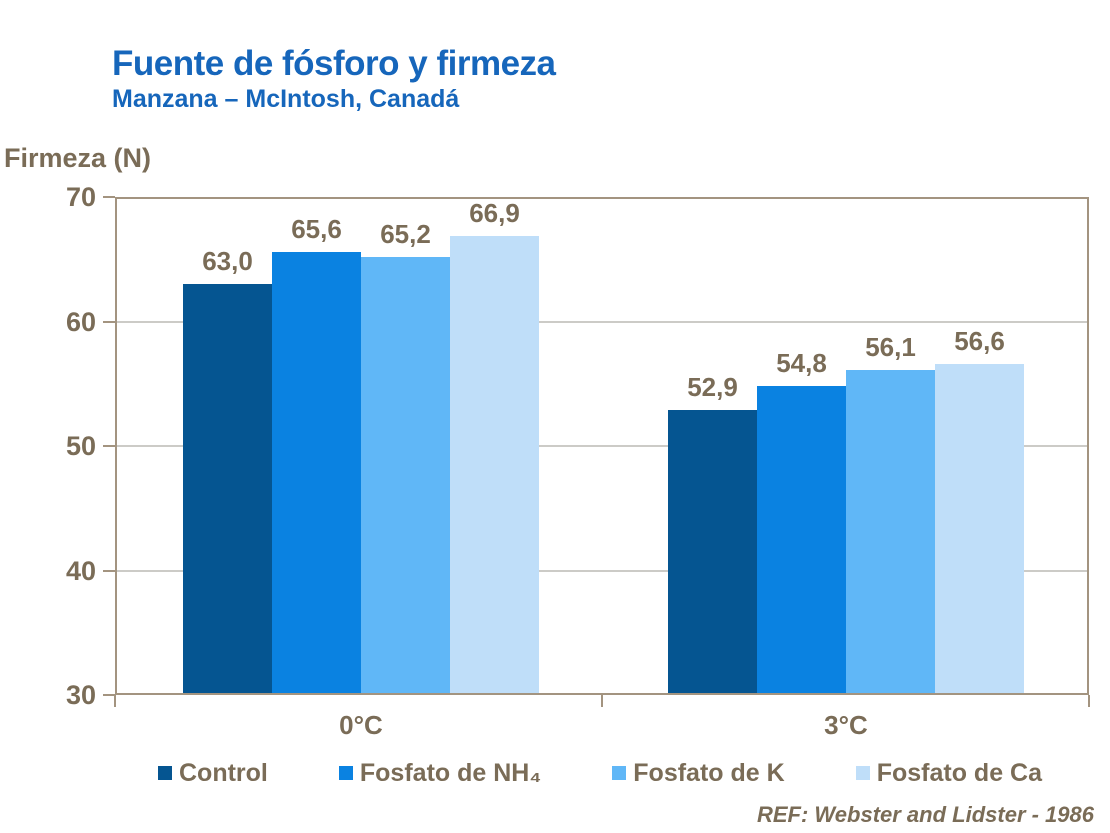 This screenshot has width=1110, height=833. Describe the element at coordinates (80, 197) in the screenshot. I see `y-tick-label-70: 70` at that location.